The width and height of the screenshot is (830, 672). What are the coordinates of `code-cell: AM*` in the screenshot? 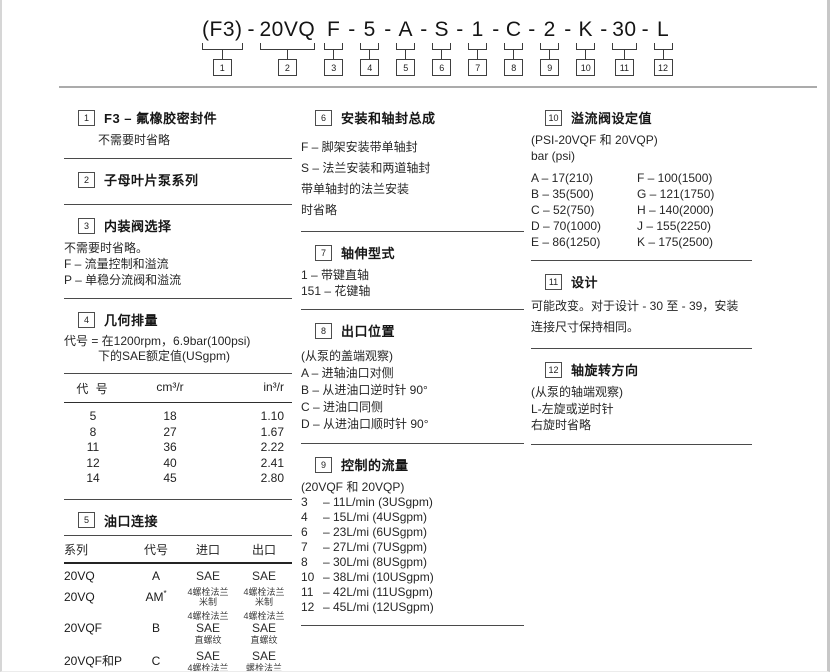 It's located at (156, 596).